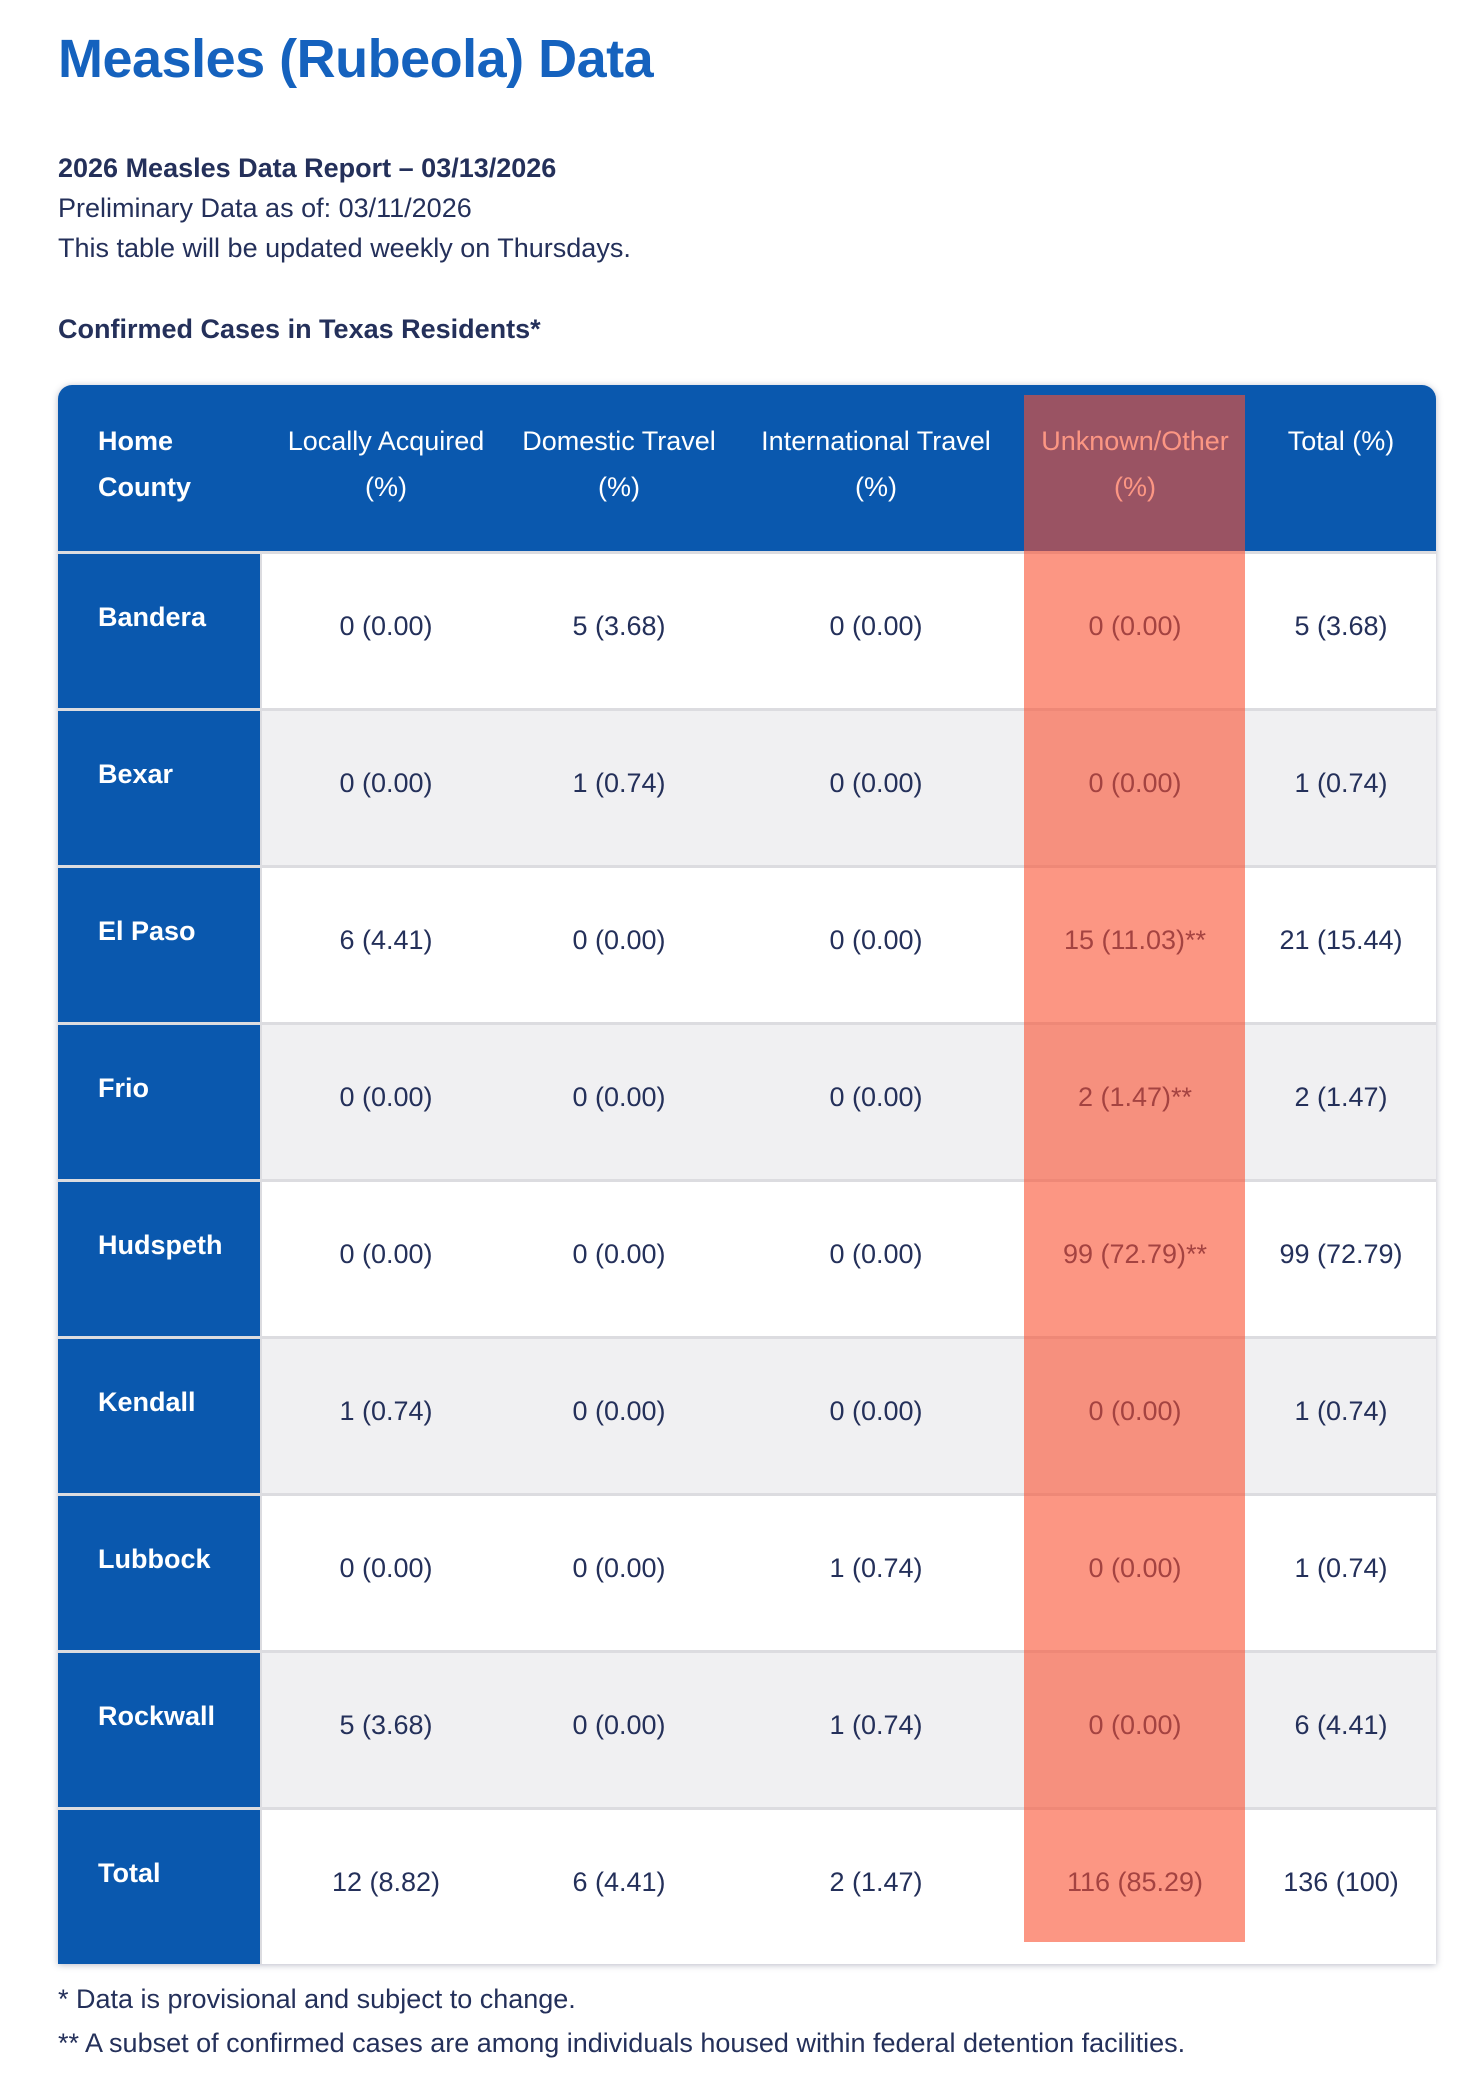 This screenshot has height=2084, width=1482. What do you see at coordinates (356, 59) in the screenshot?
I see `page-title: Measles (Rubeola) Data` at bounding box center [356, 59].